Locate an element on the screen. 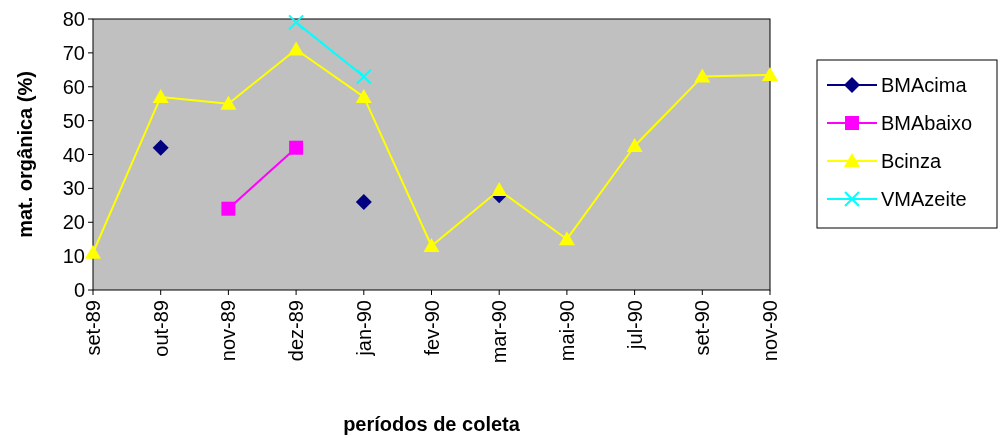 This screenshot has height=443, width=1007. legend-label: VMAzeite is located at coordinates (924, 199).